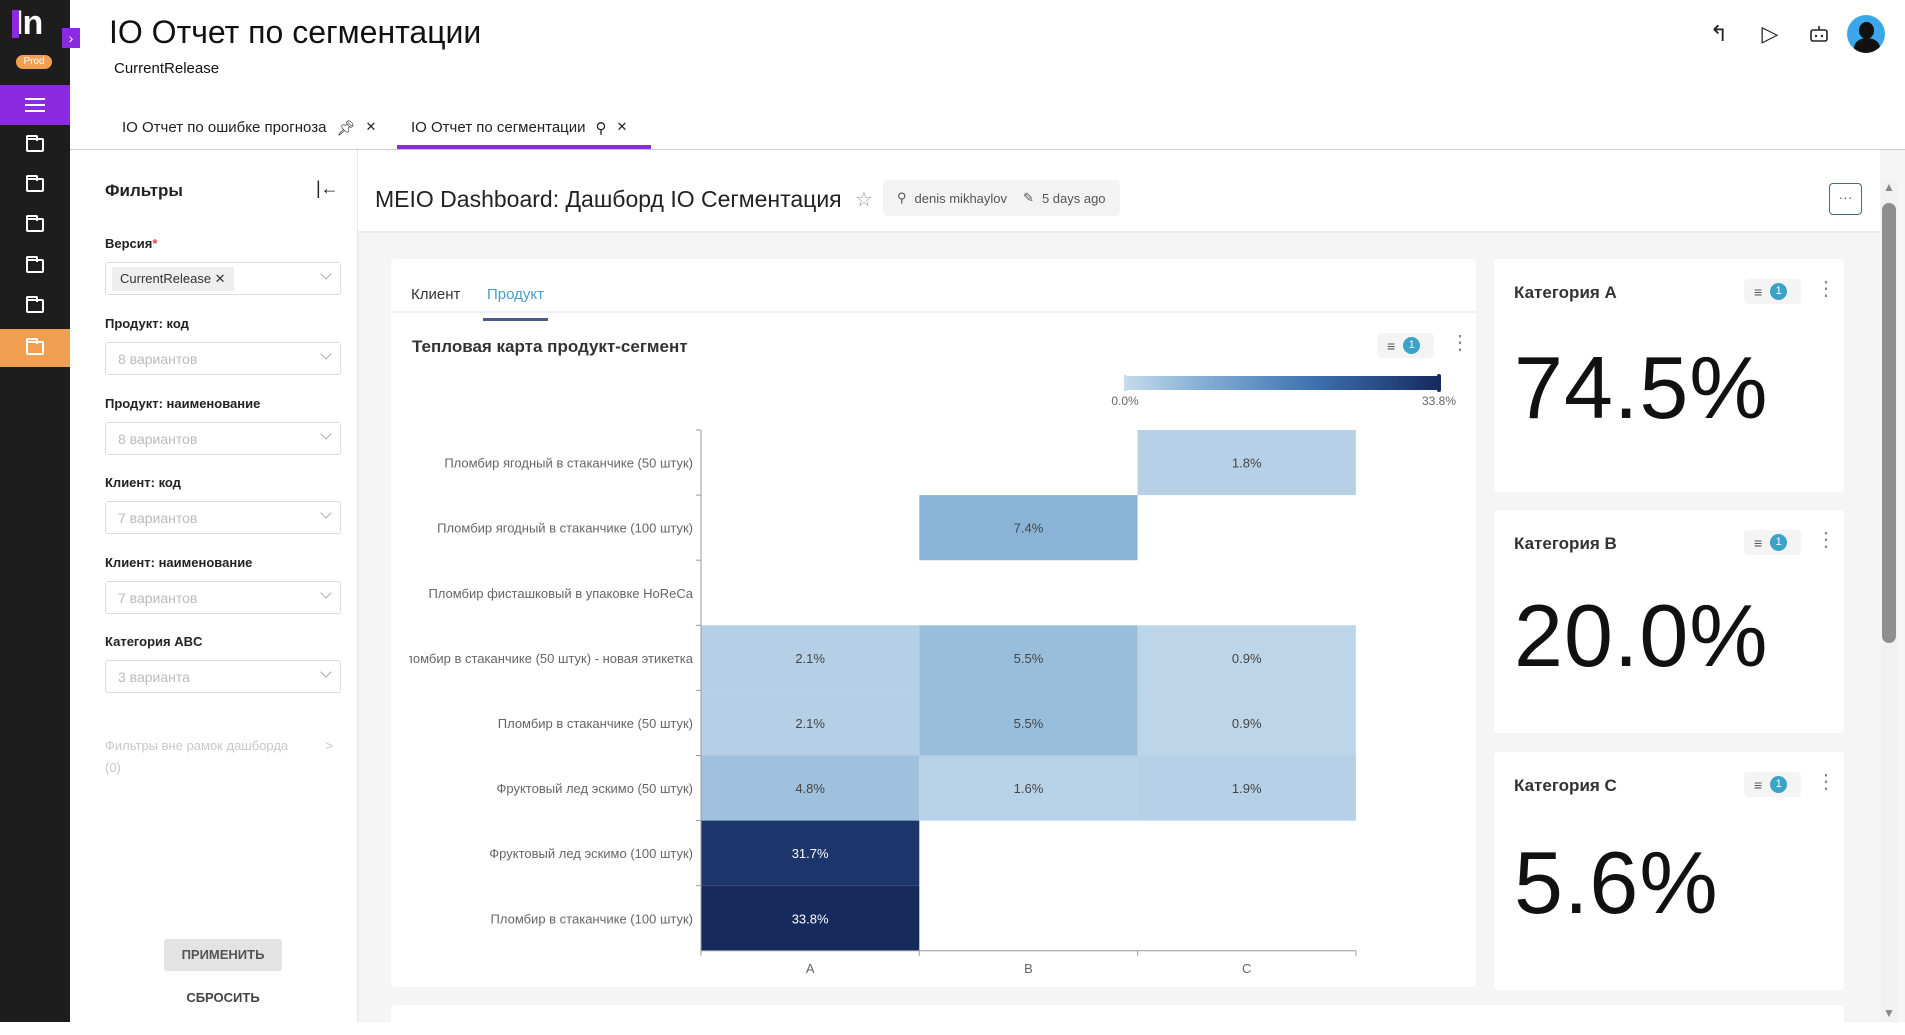  What do you see at coordinates (1669, 871) in the screenshot?
I see `kpi-card-c: Категория C ≡ 1 ⋮ 5.6%` at bounding box center [1669, 871].